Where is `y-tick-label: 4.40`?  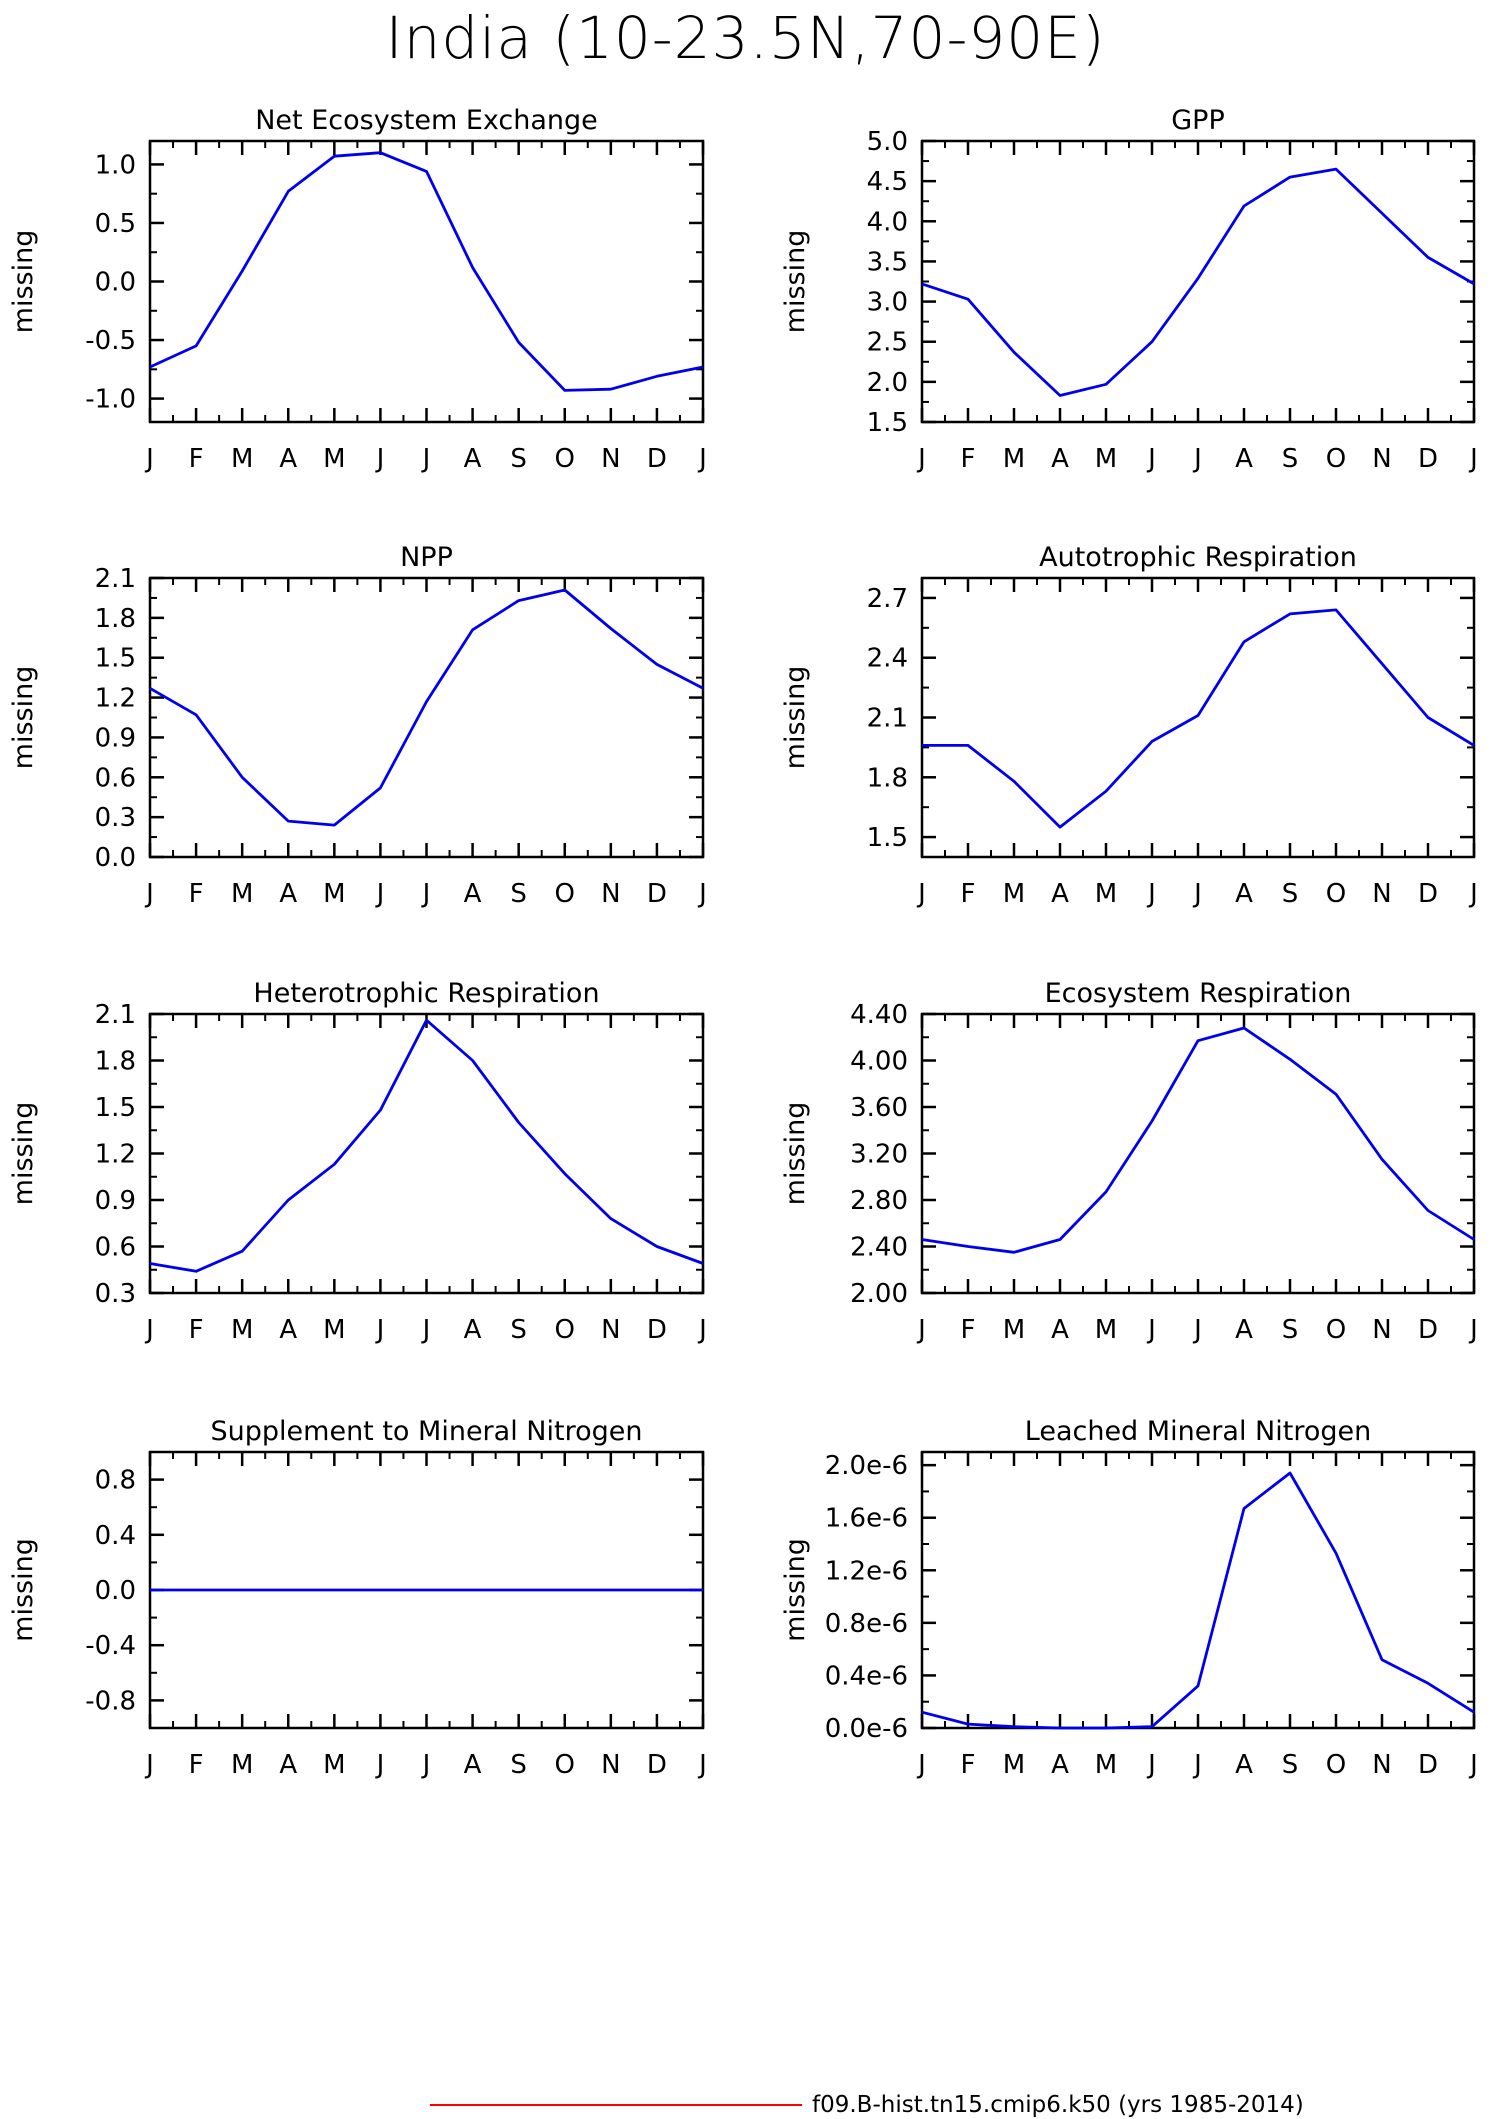
y-tick-label: 4.40 is located at coordinates (879, 1015).